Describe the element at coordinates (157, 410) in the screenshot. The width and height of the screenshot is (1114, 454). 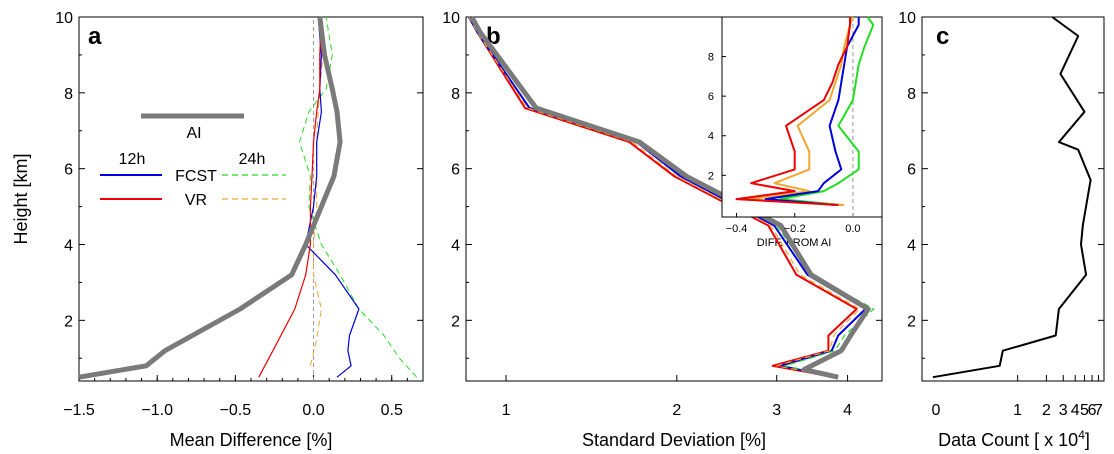
I see `panel-a-xtick-label: −1.0` at that location.